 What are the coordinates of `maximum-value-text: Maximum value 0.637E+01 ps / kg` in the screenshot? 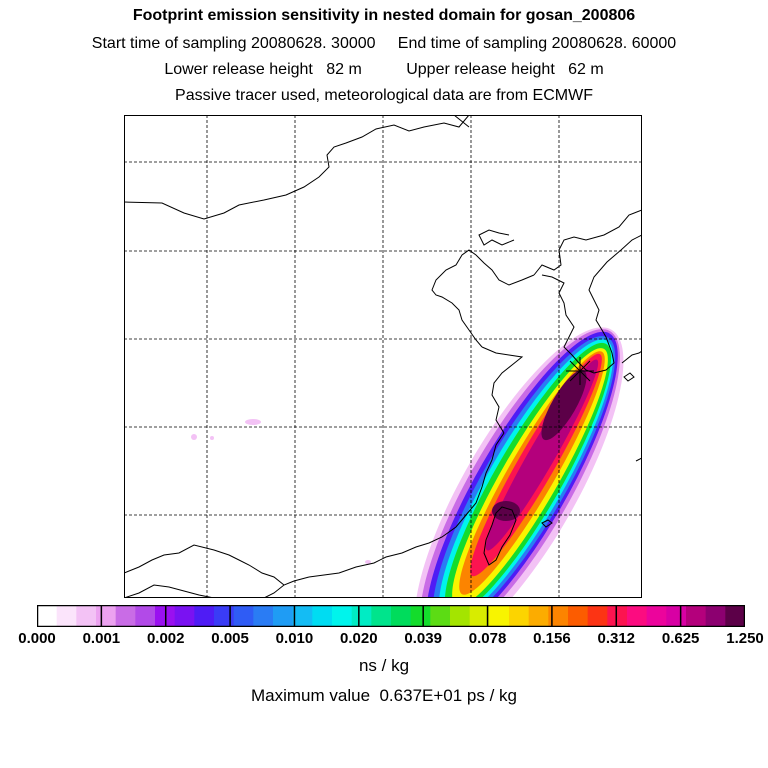 It's located at (384, 695).